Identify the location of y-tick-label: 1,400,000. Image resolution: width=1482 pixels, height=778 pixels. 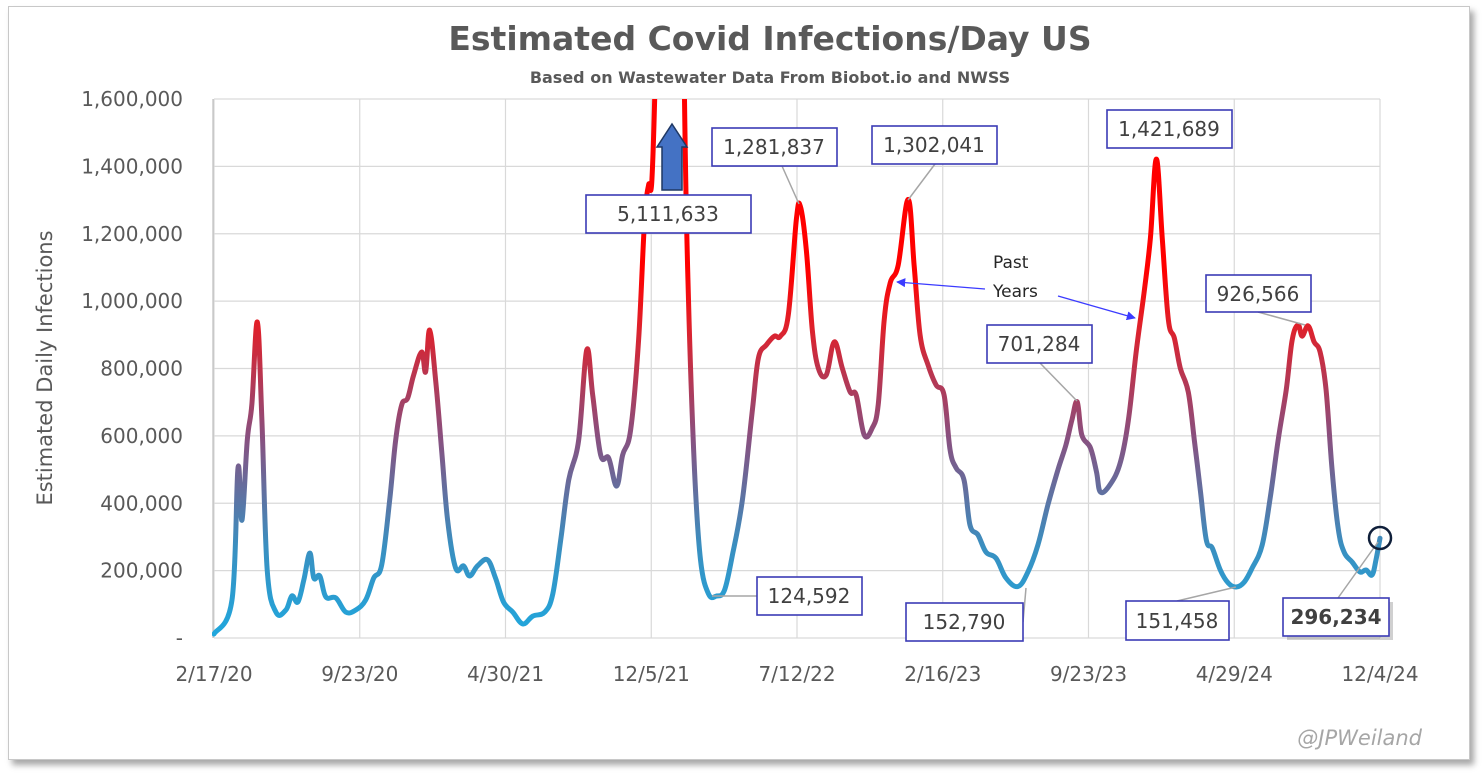
(132, 166).